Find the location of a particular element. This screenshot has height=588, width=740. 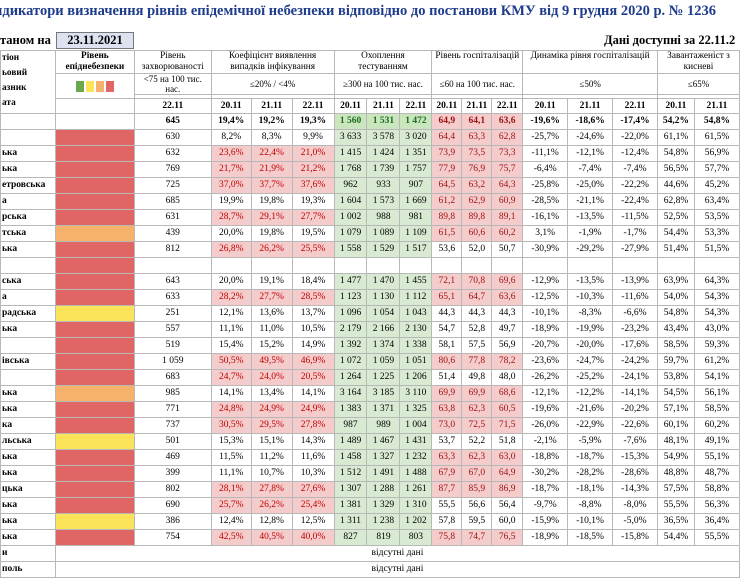

dyn-value: -11,1% is located at coordinates (545, 153).